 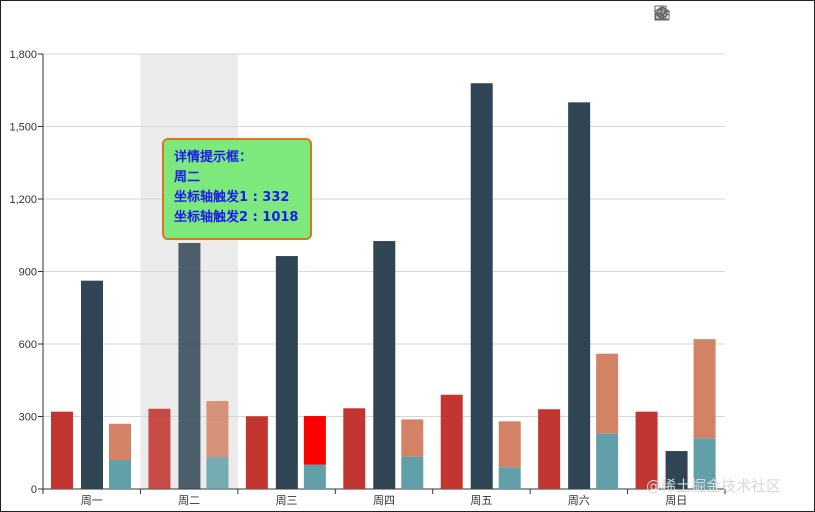 What do you see at coordinates (28, 418) in the screenshot?
I see `y-tick-label: 300` at bounding box center [28, 418].